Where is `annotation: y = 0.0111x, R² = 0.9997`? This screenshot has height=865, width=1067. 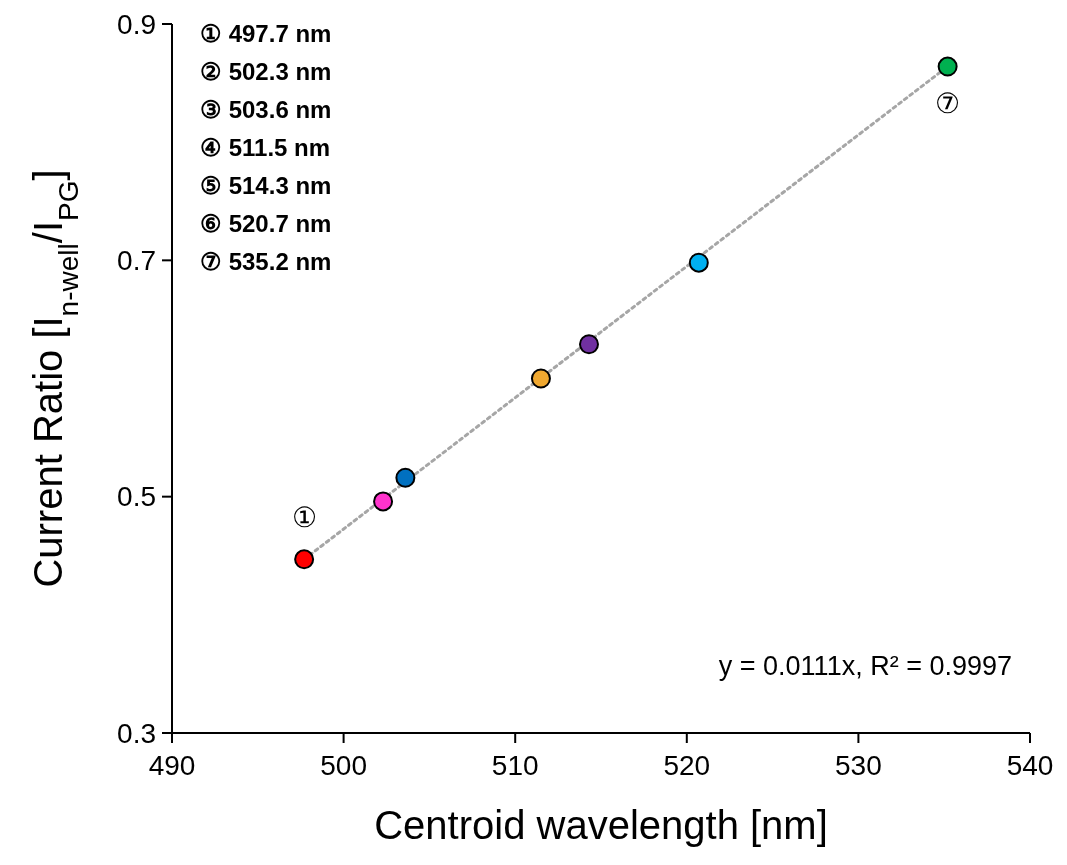 annotation: y = 0.0111x, R² = 0.9997 is located at coordinates (865, 666).